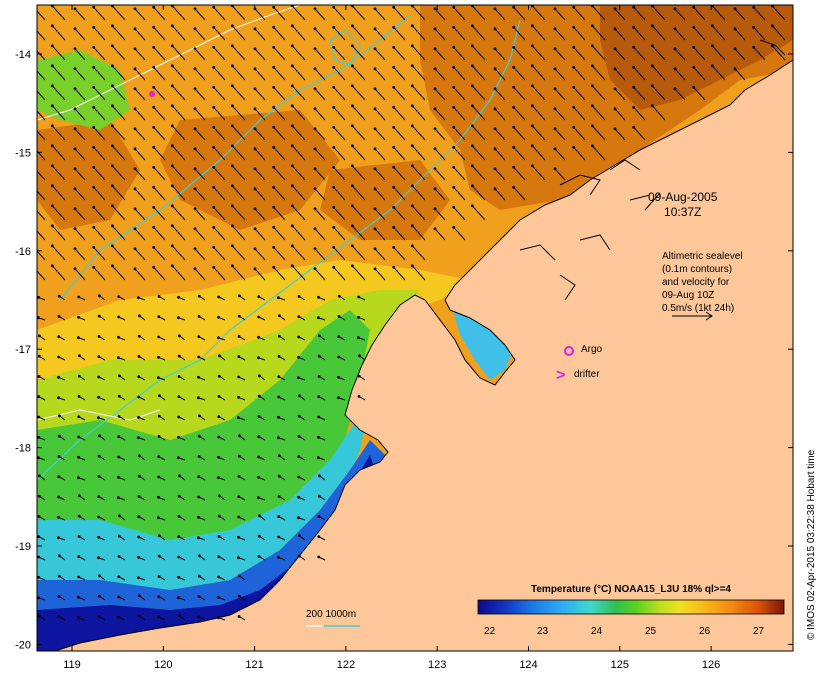 Image resolution: width=820 pixels, height=680 pixels. What do you see at coordinates (683, 212) in the screenshot?
I see `time-text: 10:37Z` at bounding box center [683, 212].